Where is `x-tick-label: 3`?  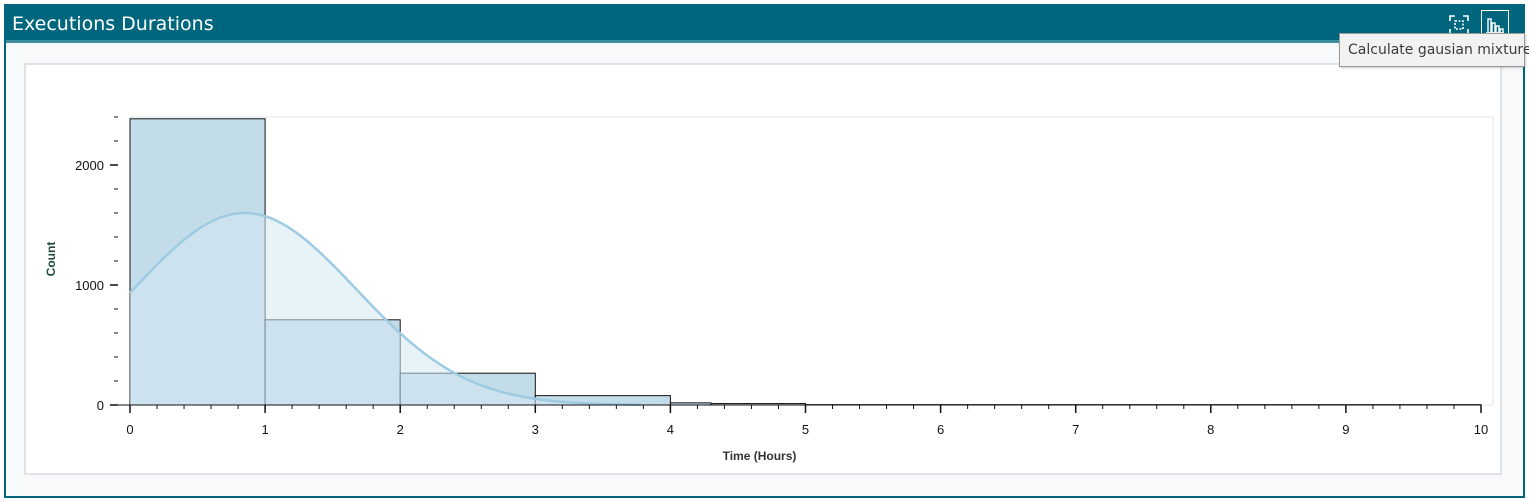
x-tick-label: 3 is located at coordinates (535, 429).